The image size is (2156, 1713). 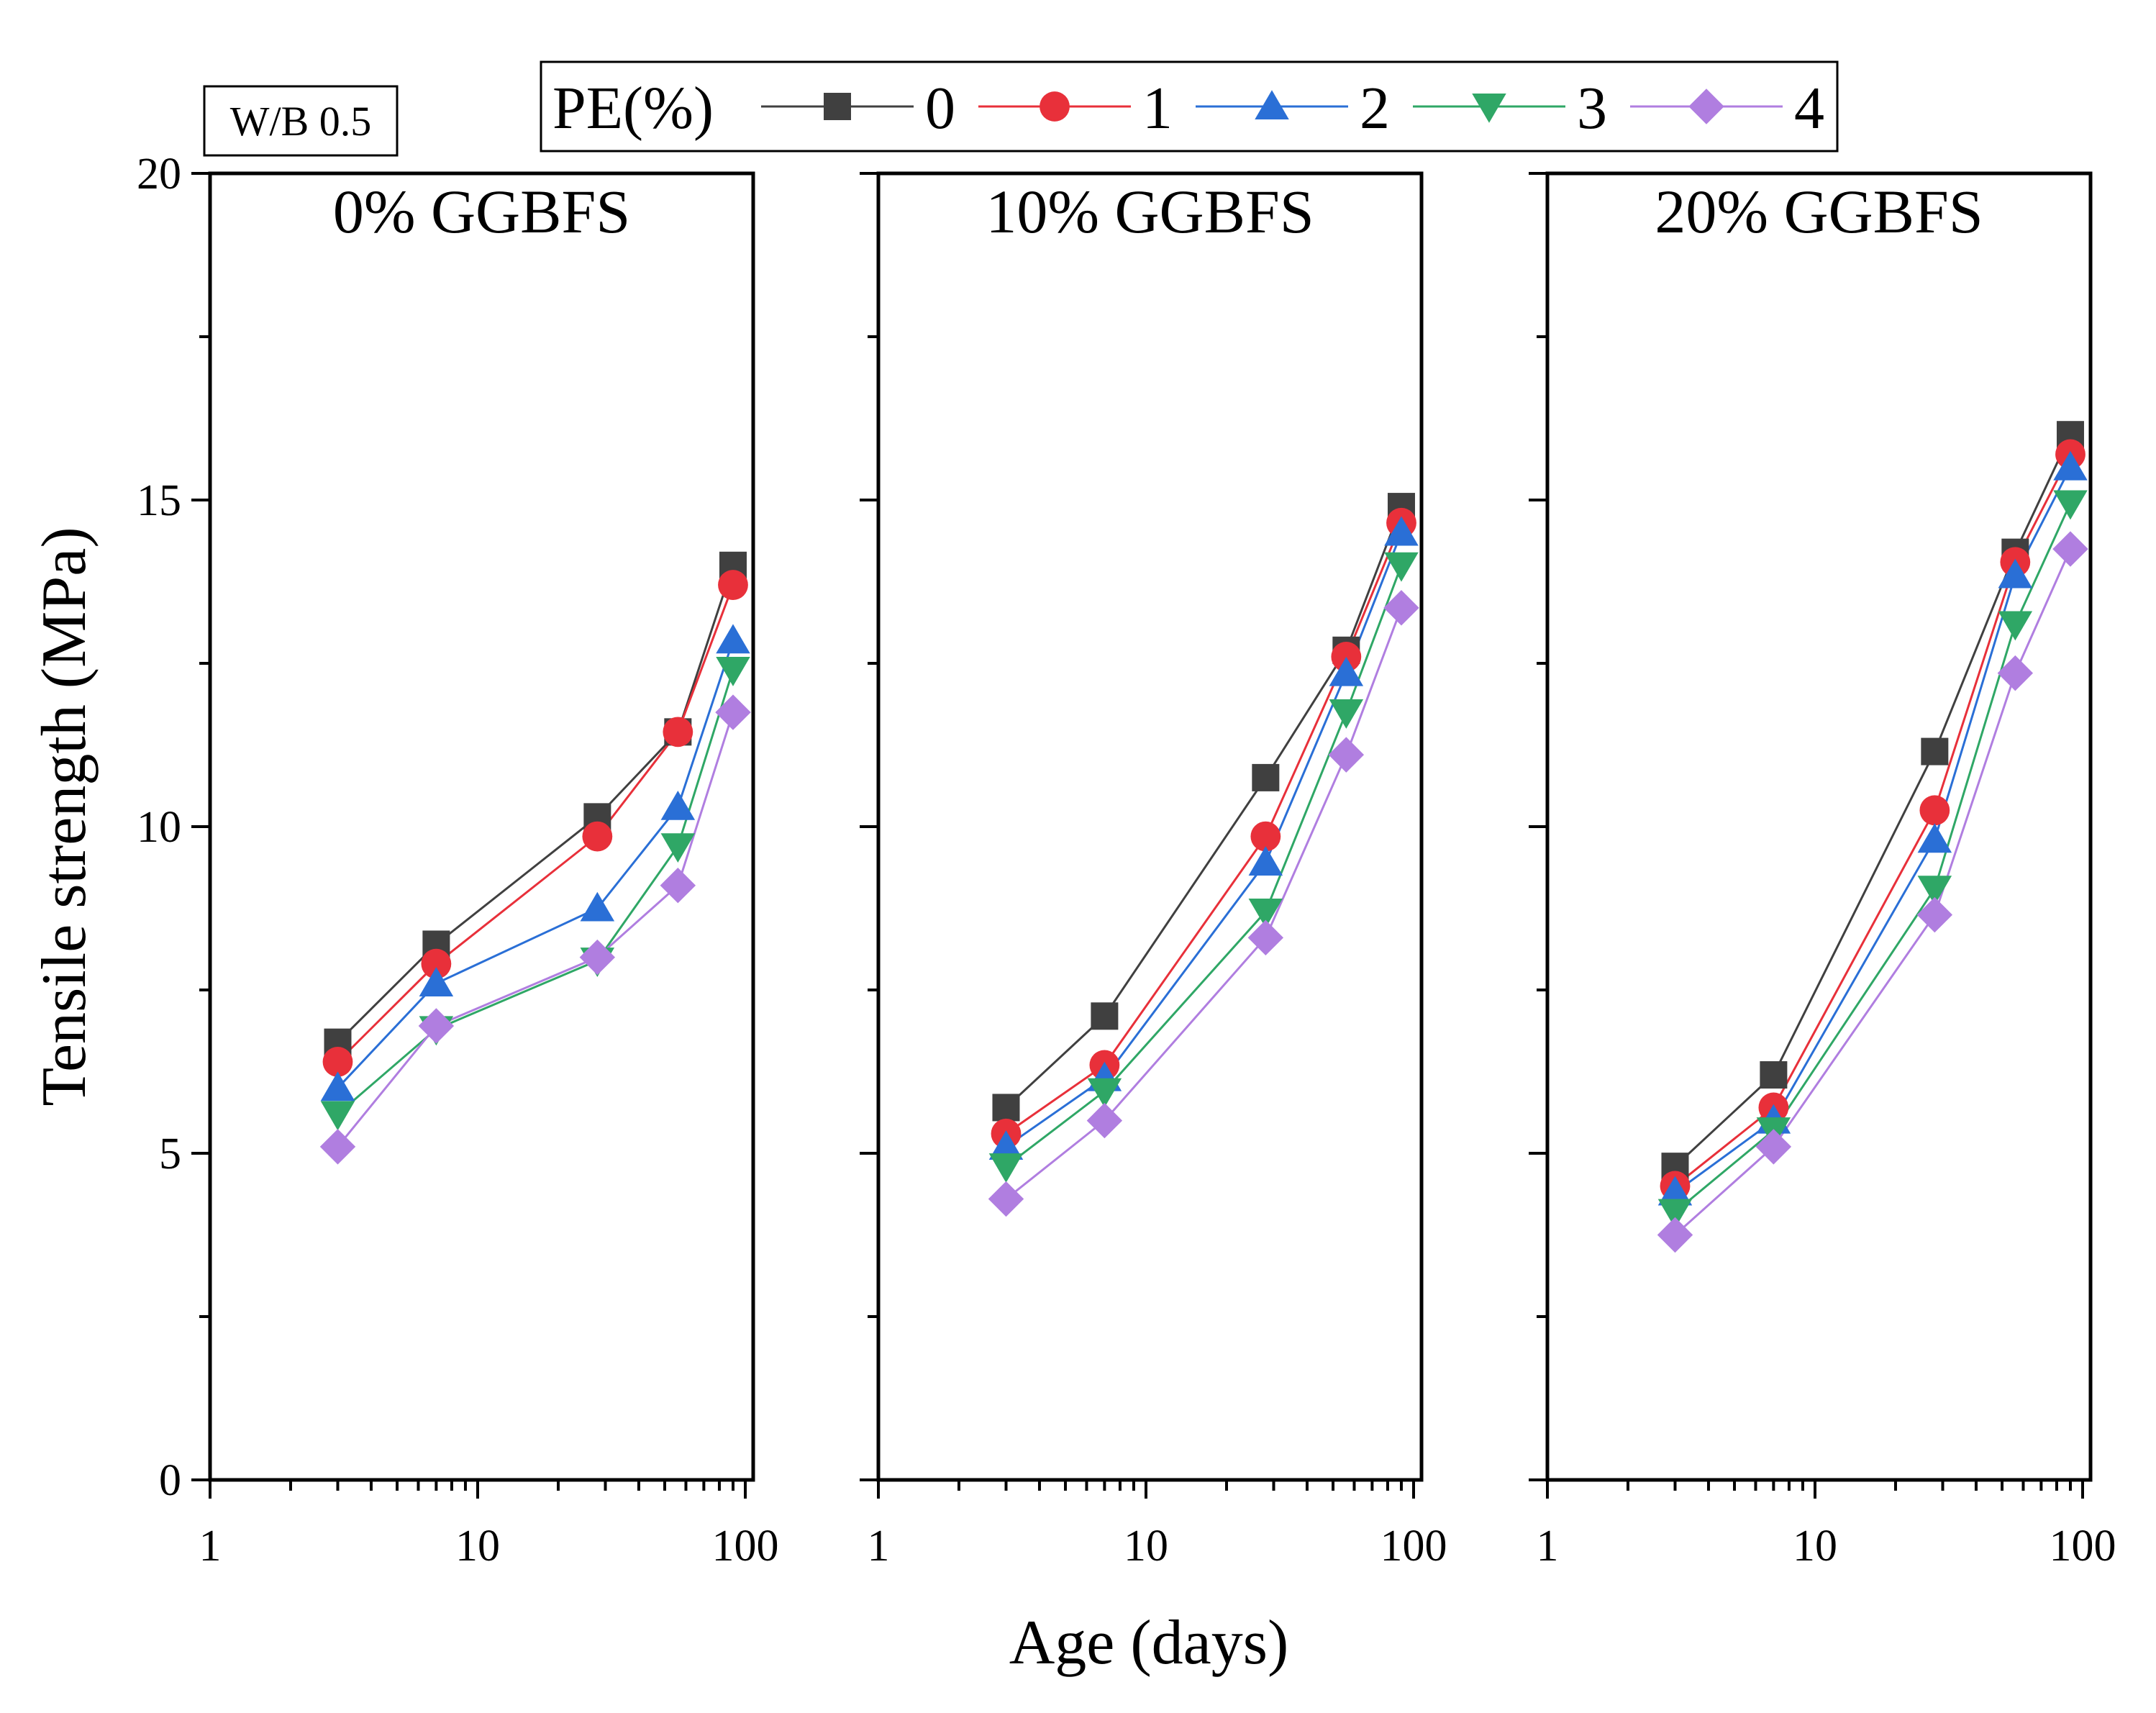 I want to click on y-tick-label: 5, so click(x=170, y=1154).